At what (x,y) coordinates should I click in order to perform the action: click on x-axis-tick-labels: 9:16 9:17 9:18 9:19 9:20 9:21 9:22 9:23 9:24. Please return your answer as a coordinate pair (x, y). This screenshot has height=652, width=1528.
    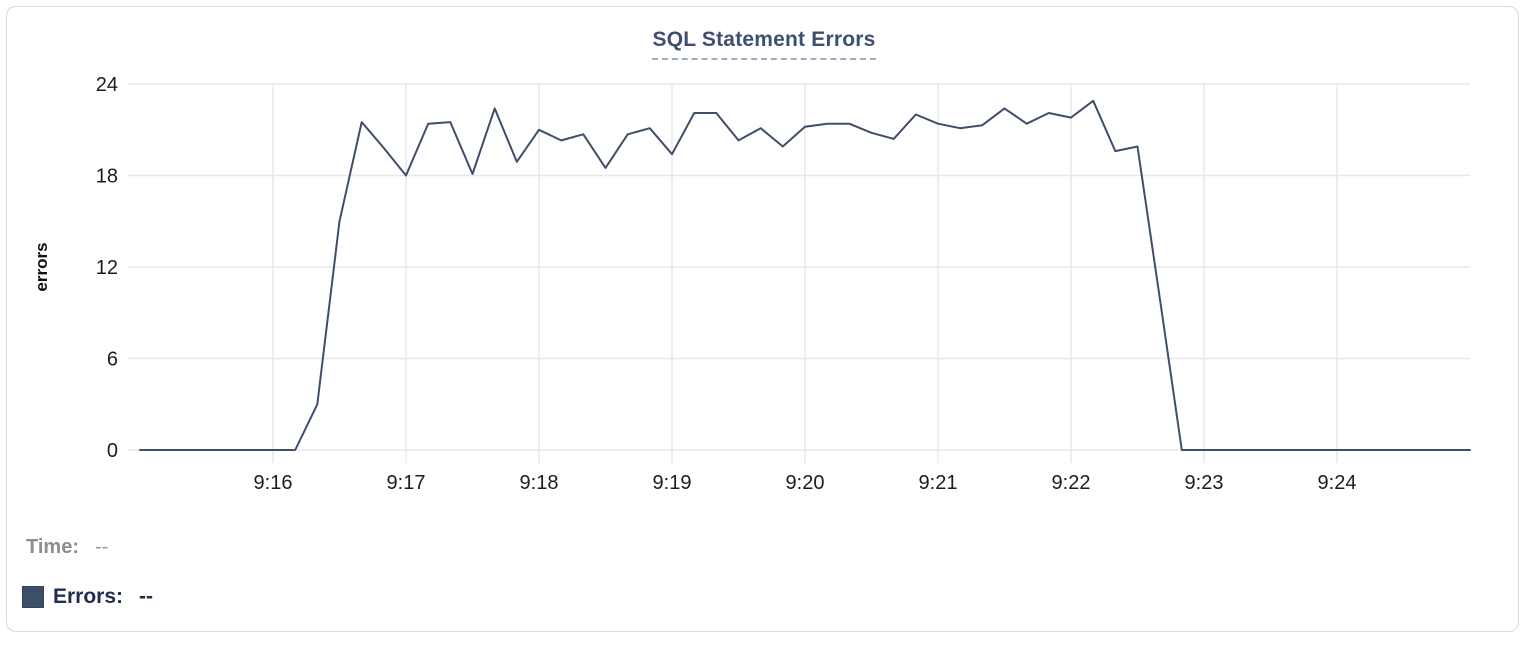
    Looking at the image, I should click on (805, 483).